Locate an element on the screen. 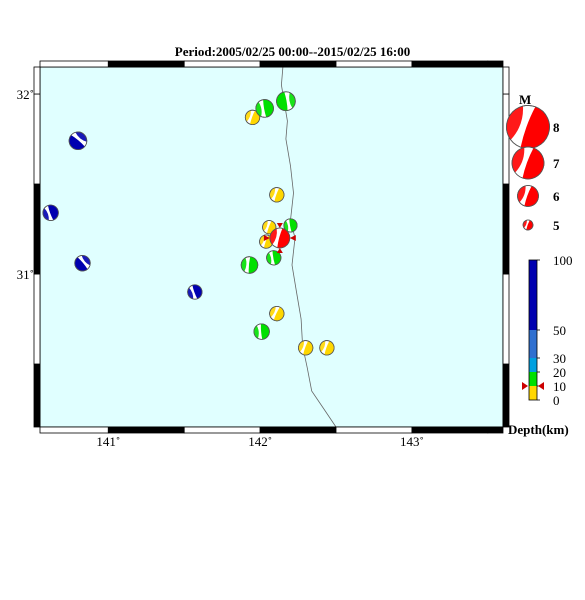  legend-magnitude-label: 8 is located at coordinates (556, 127).